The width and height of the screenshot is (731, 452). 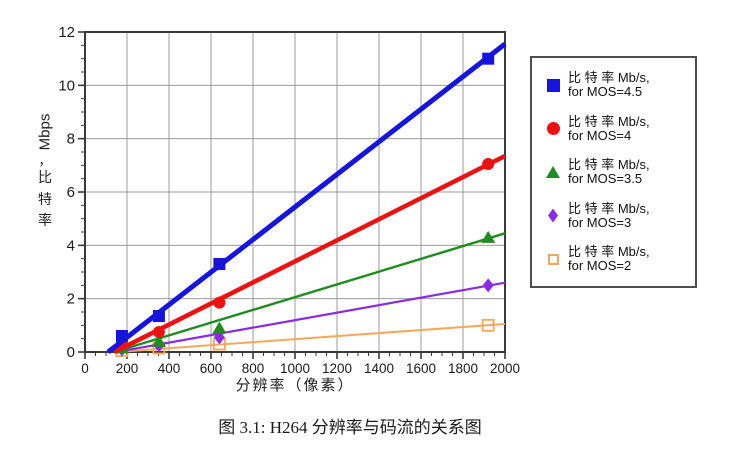 I want to click on legend-label-line2: for MOS=4.5, so click(x=605, y=91).